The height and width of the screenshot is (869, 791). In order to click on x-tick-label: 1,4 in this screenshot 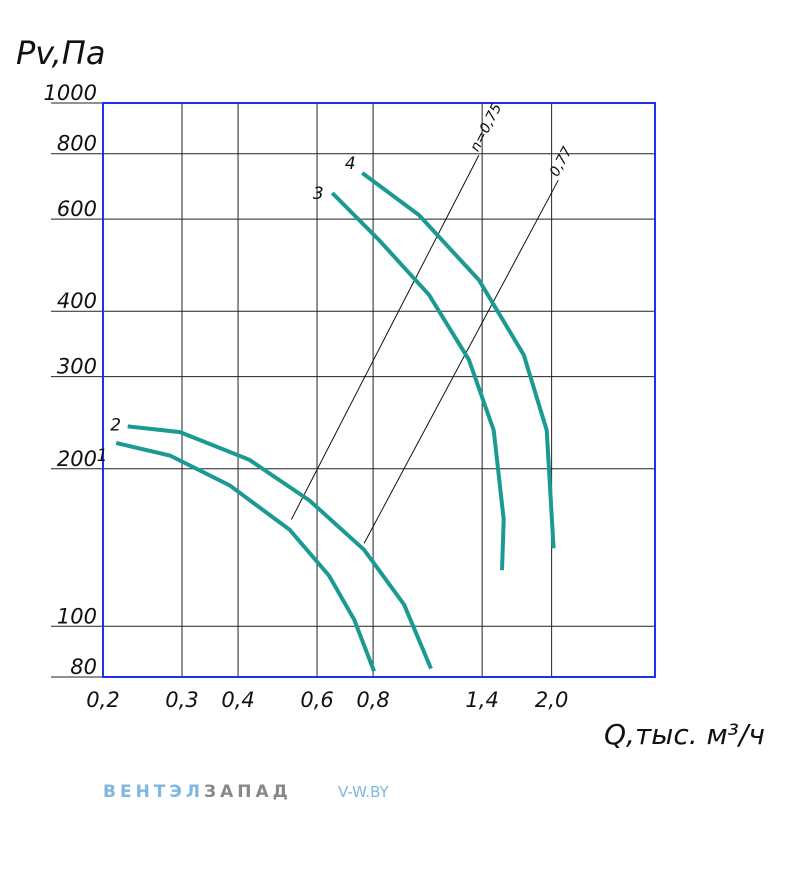, I will do `click(481, 700)`.